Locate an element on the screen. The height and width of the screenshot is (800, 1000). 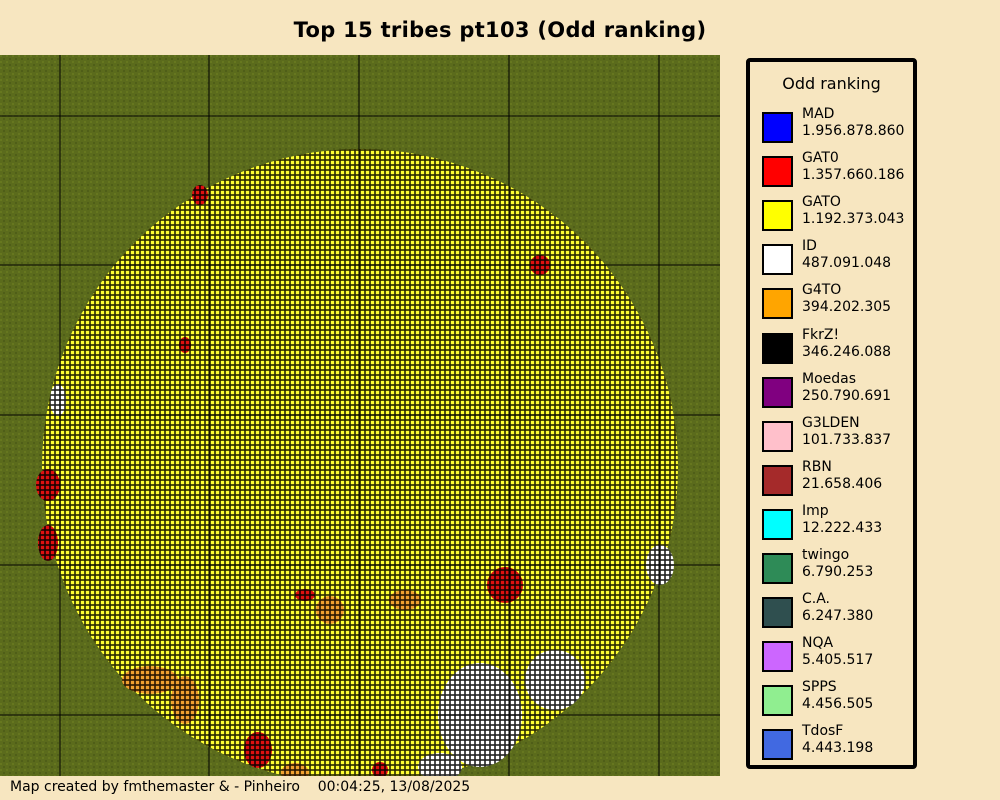
legend-tribe-points: 6.247.380 is located at coordinates (838, 616).